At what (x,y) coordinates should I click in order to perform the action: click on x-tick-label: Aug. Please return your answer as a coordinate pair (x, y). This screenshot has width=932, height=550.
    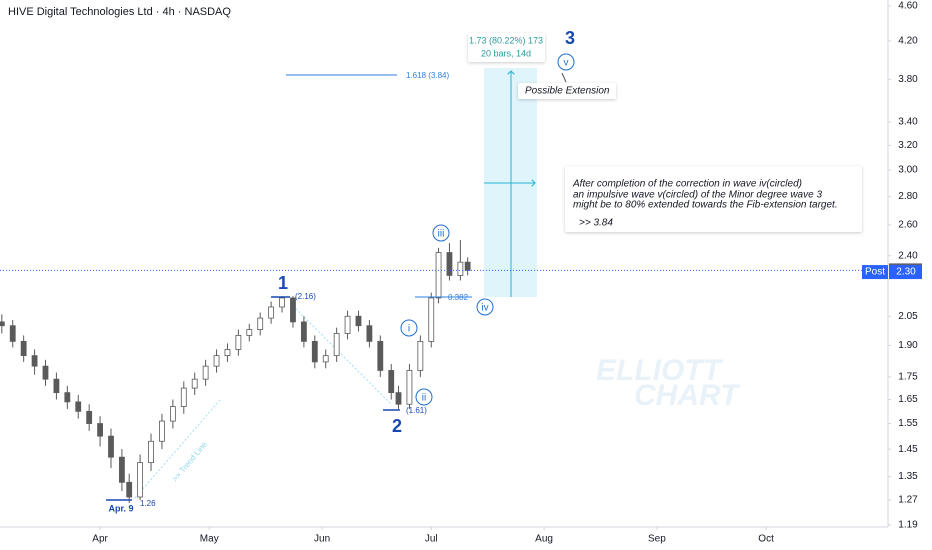
    Looking at the image, I should click on (544, 539).